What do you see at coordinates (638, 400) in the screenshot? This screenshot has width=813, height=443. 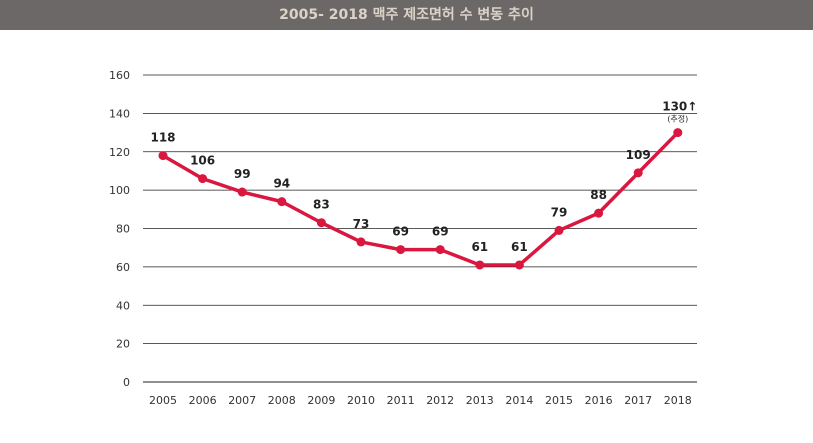 I see `x-tick-label: 2017` at bounding box center [638, 400].